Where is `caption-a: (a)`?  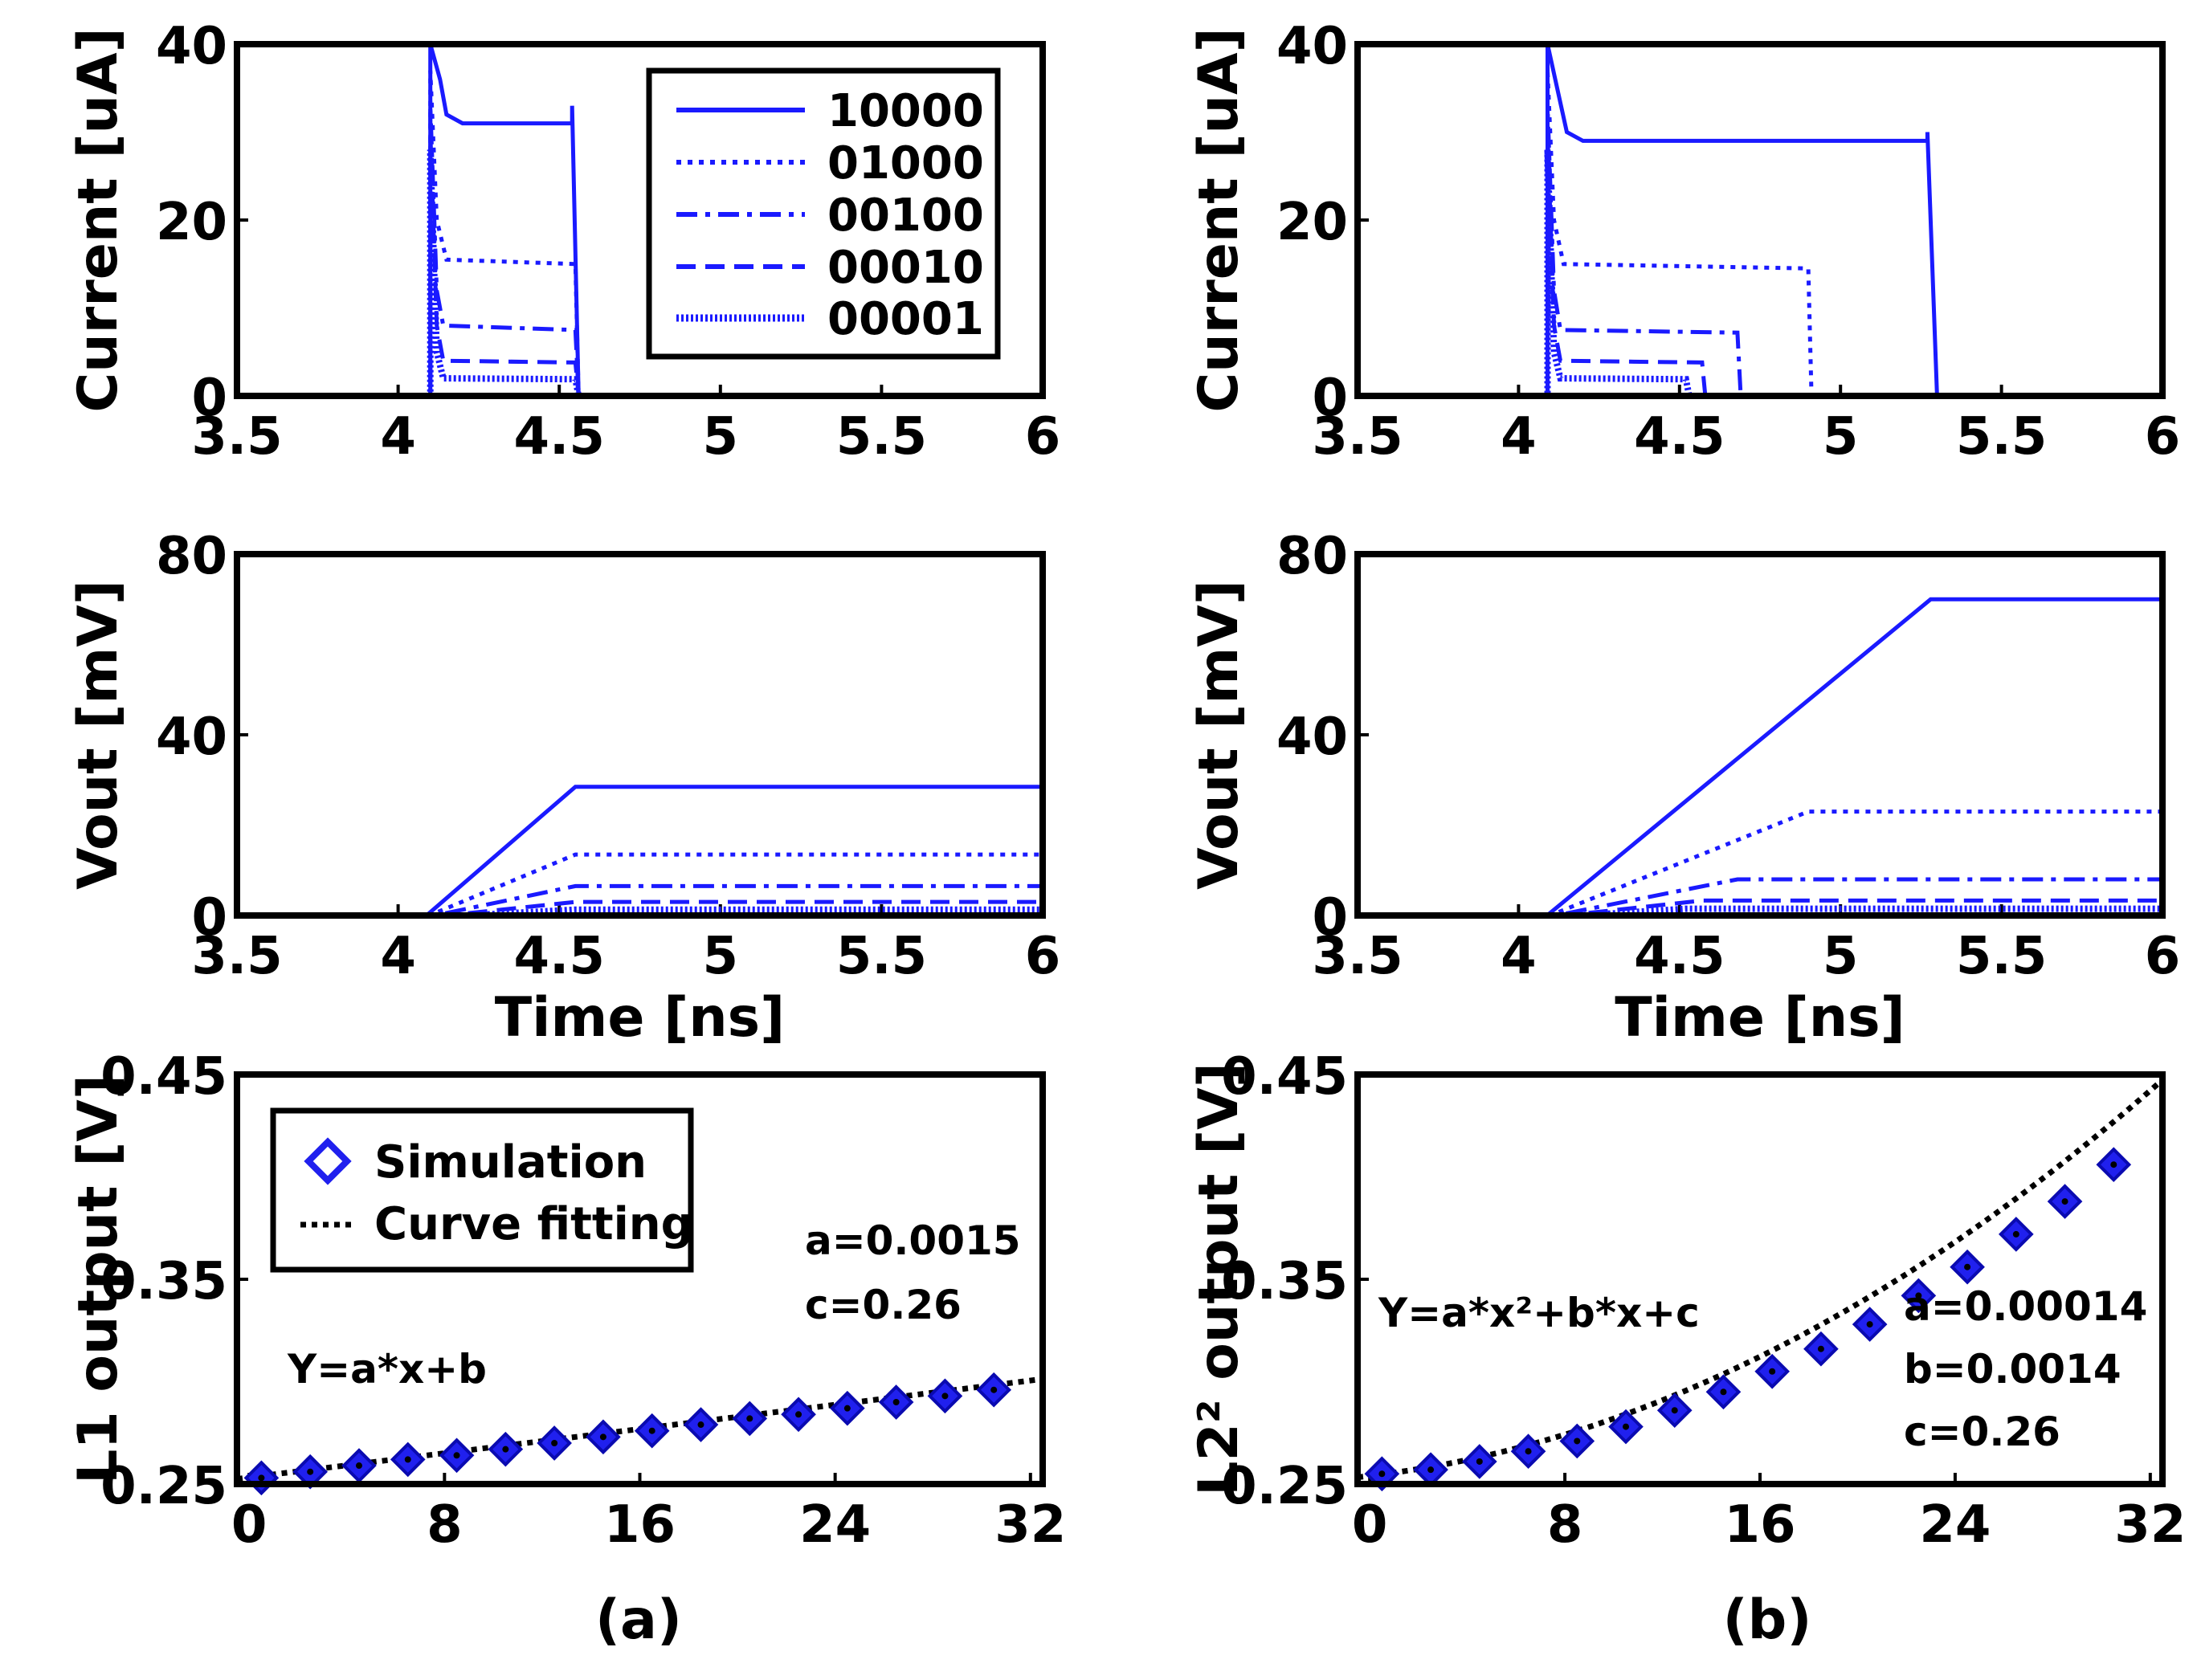 caption-a: (a) is located at coordinates (638, 1620).